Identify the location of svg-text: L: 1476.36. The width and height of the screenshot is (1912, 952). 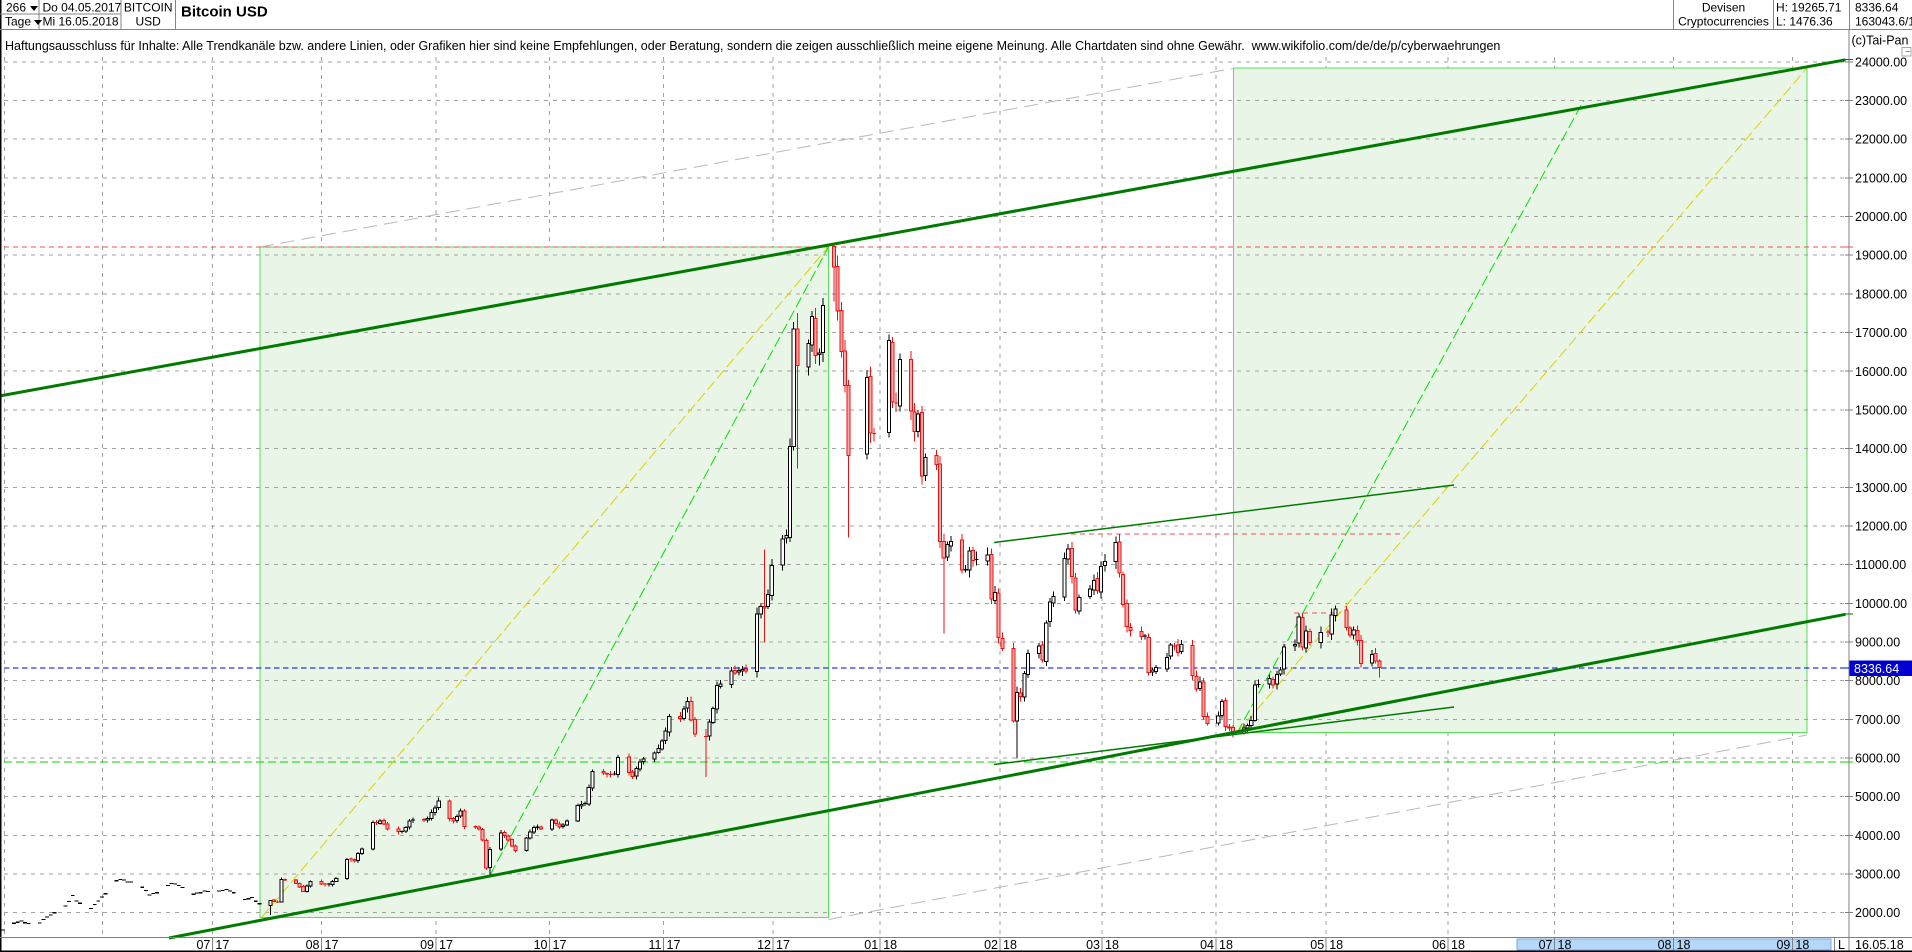
(1804, 22).